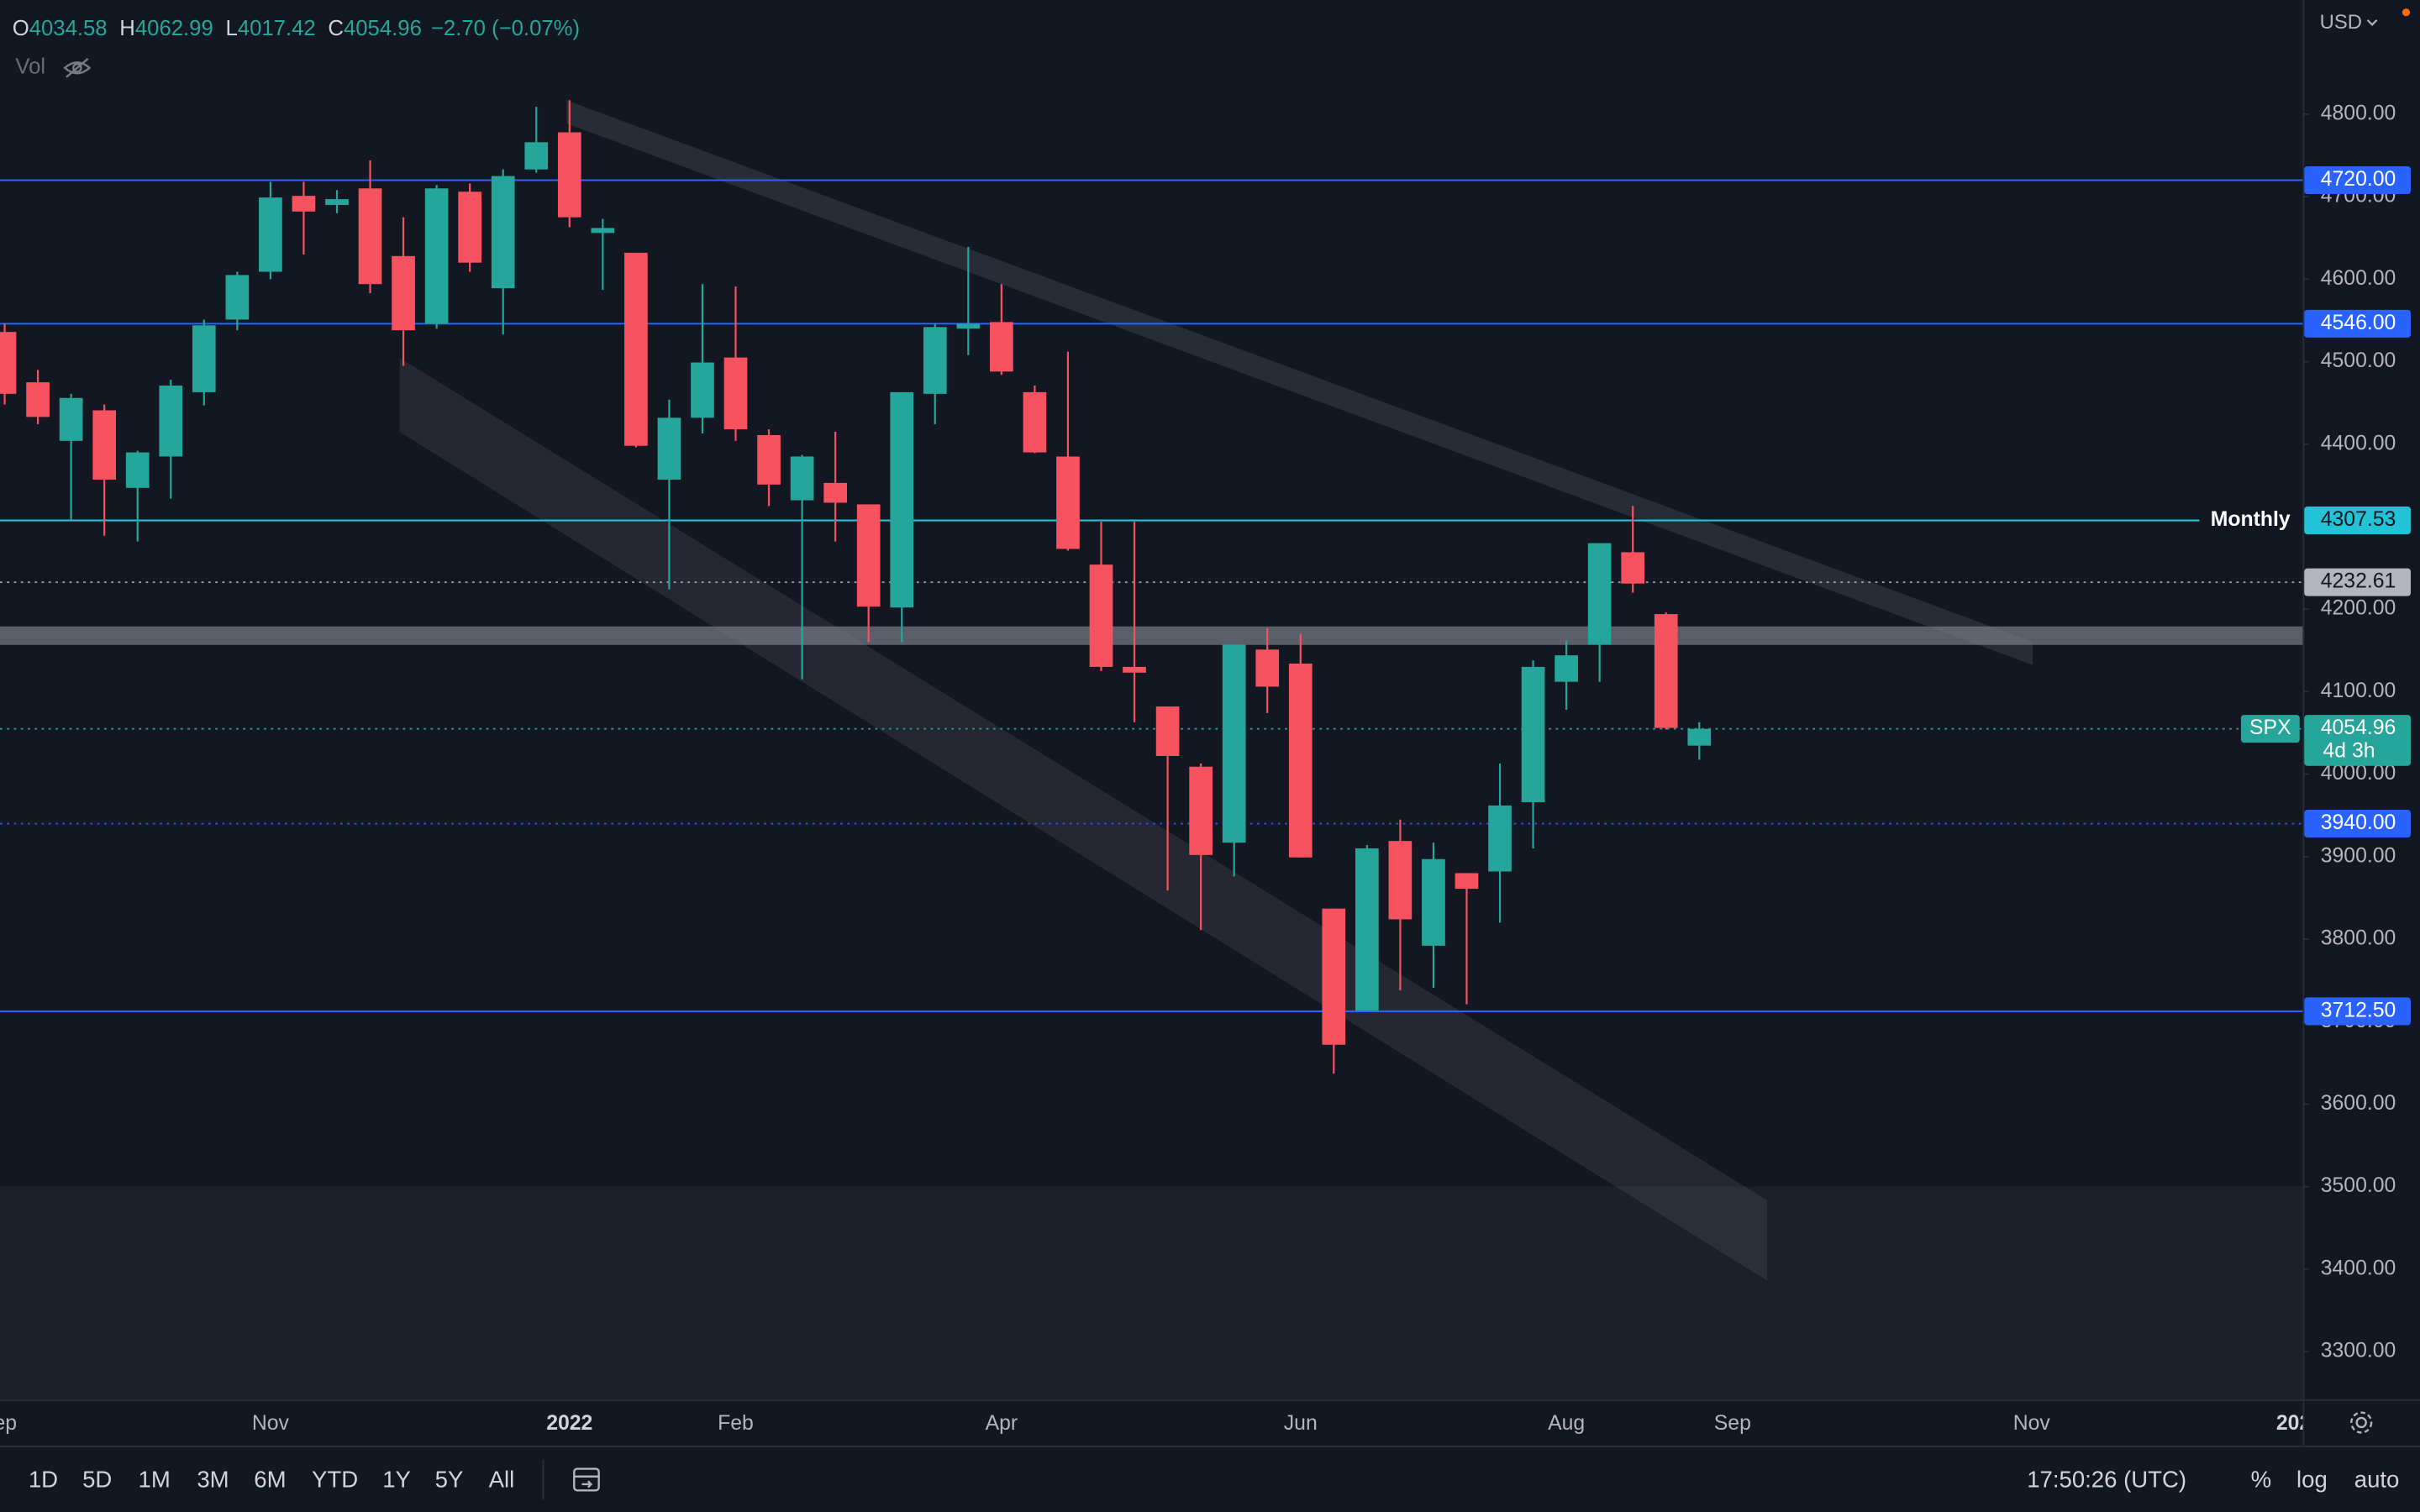 This screenshot has height=1512, width=2420. I want to click on level-price-label: 4232.61, so click(2358, 581).